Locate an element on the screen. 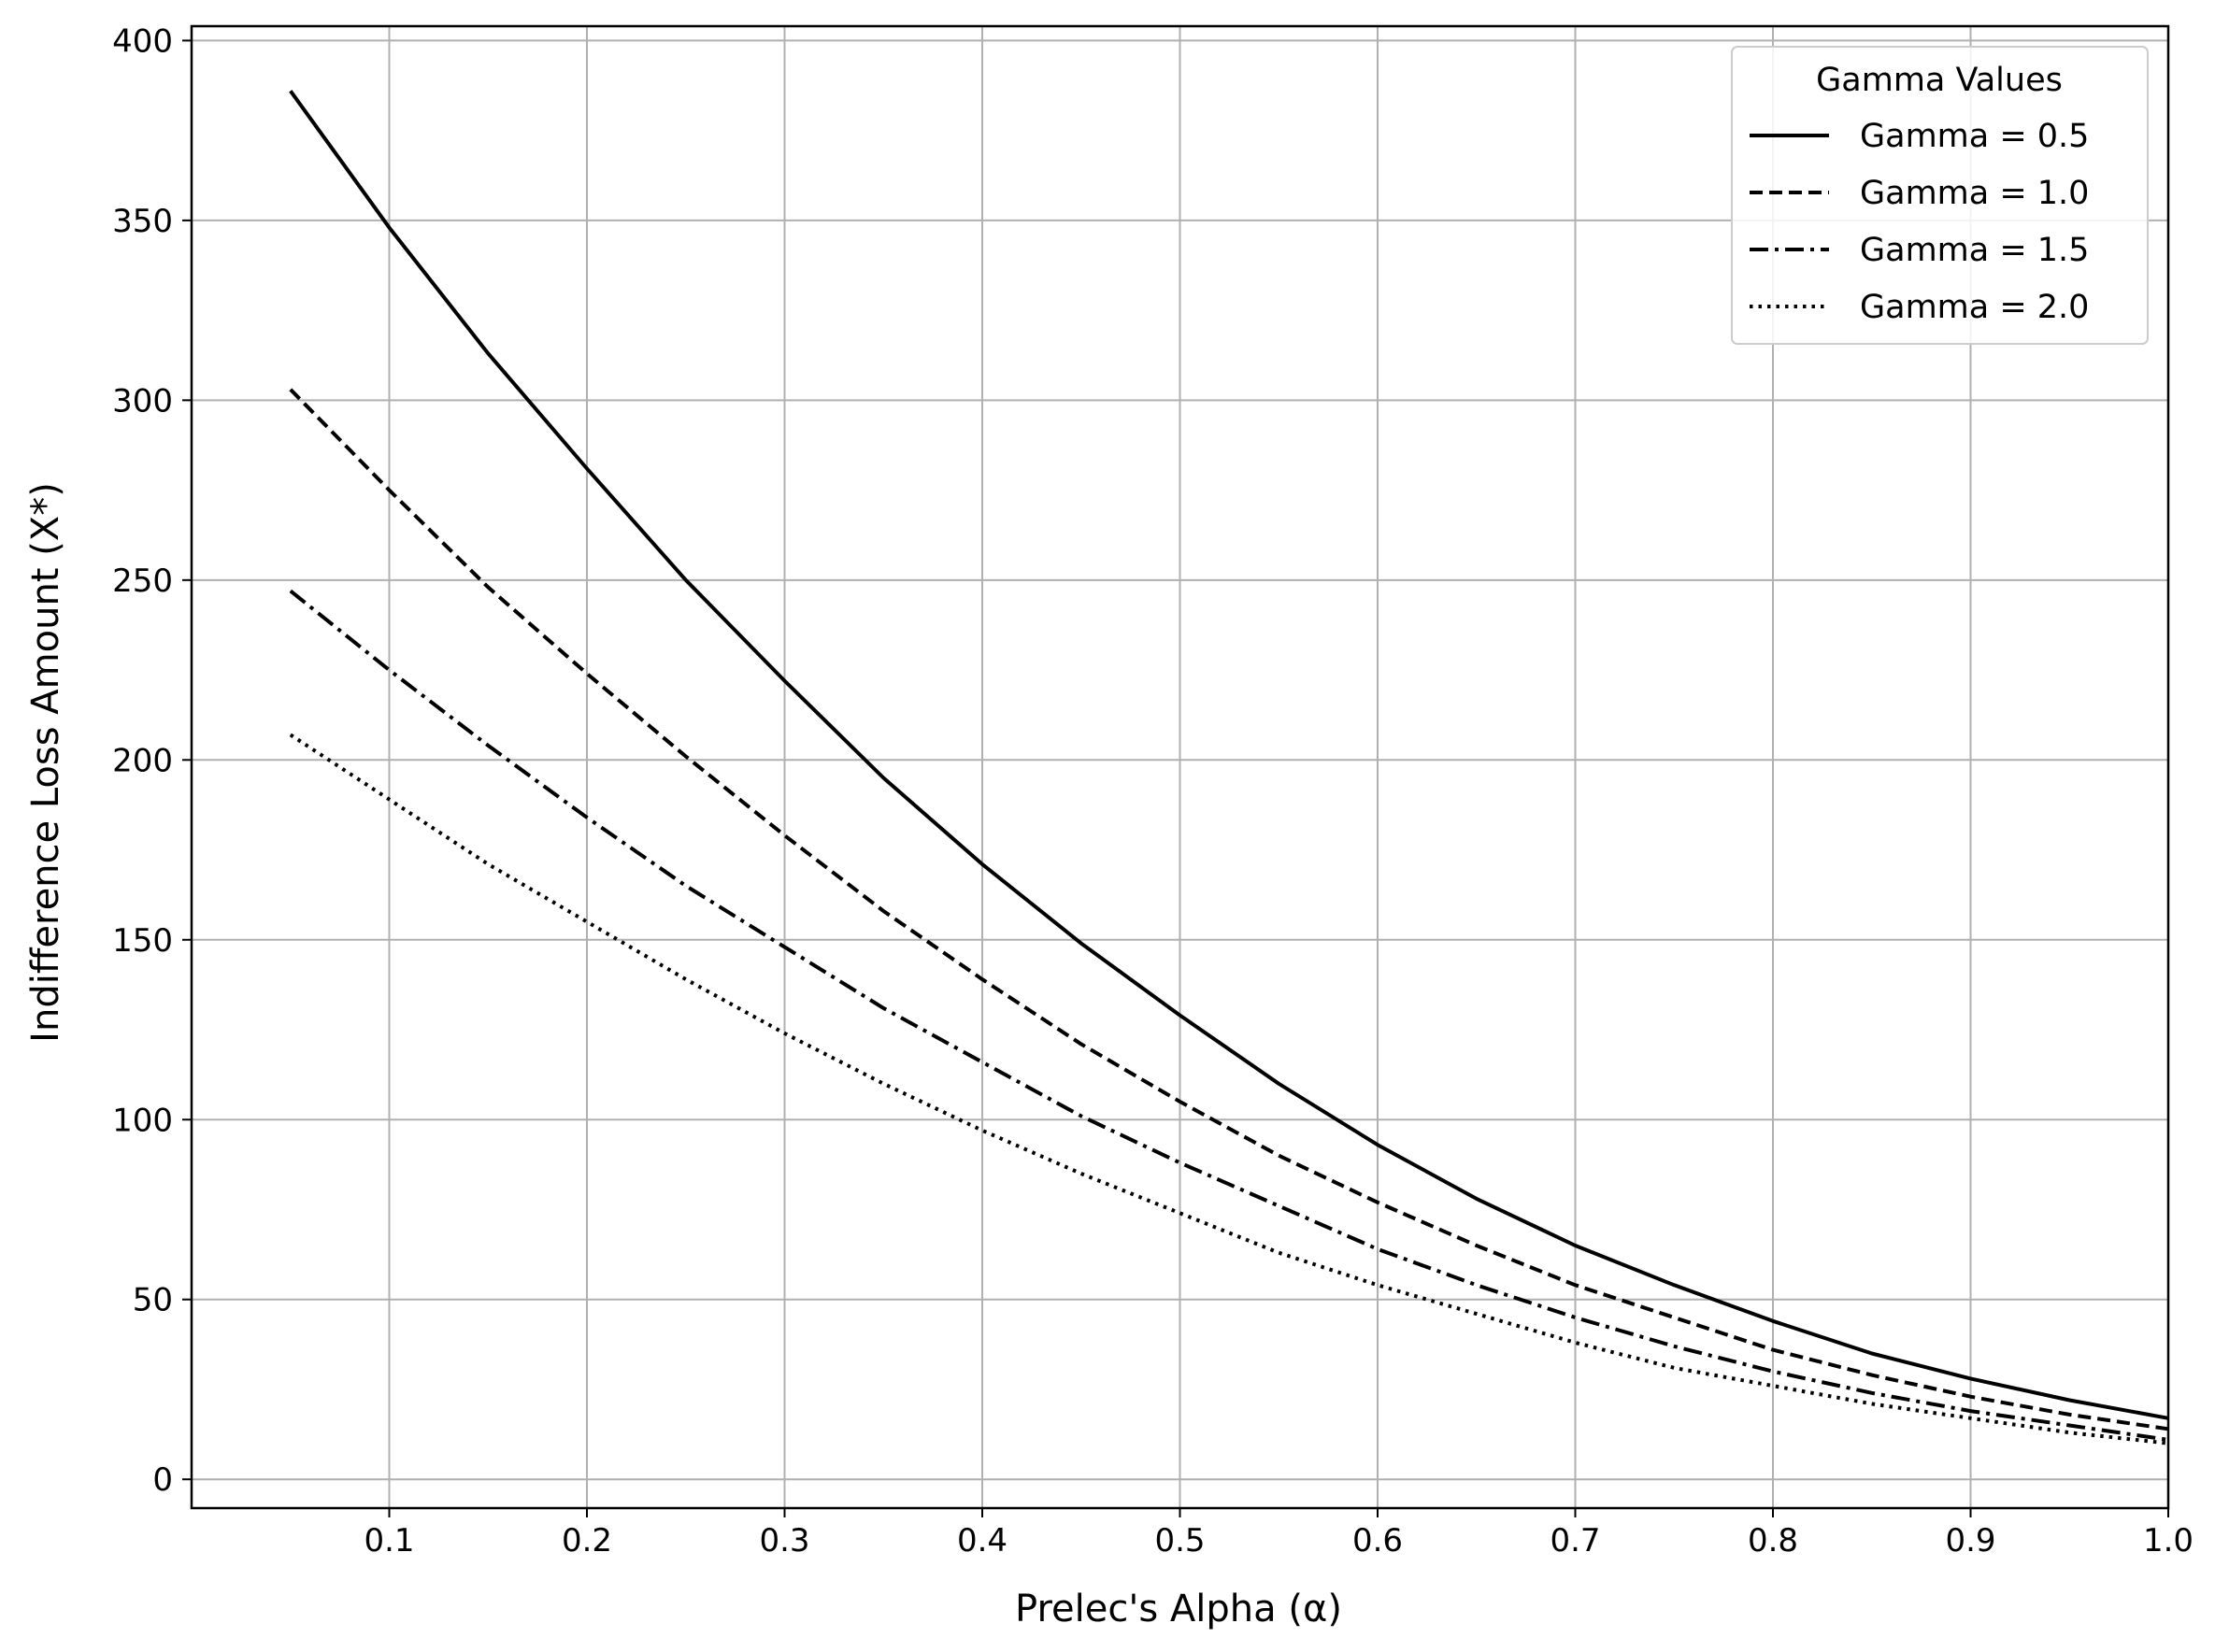 Image resolution: width=2215 pixels, height=1652 pixels. x-tick-label: 1.0 is located at coordinates (2169, 1541).